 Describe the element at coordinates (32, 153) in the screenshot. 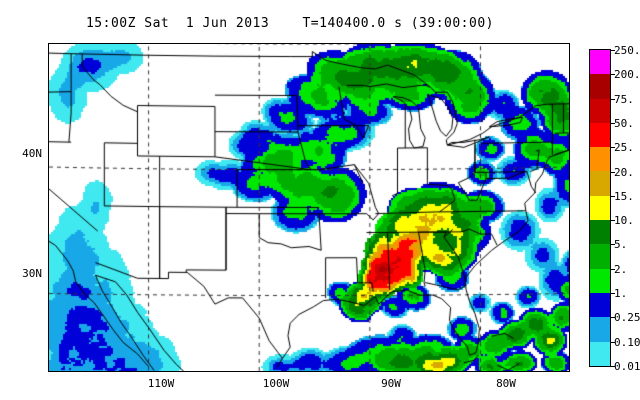

I see `y-tick-label-40n: 40N` at that location.